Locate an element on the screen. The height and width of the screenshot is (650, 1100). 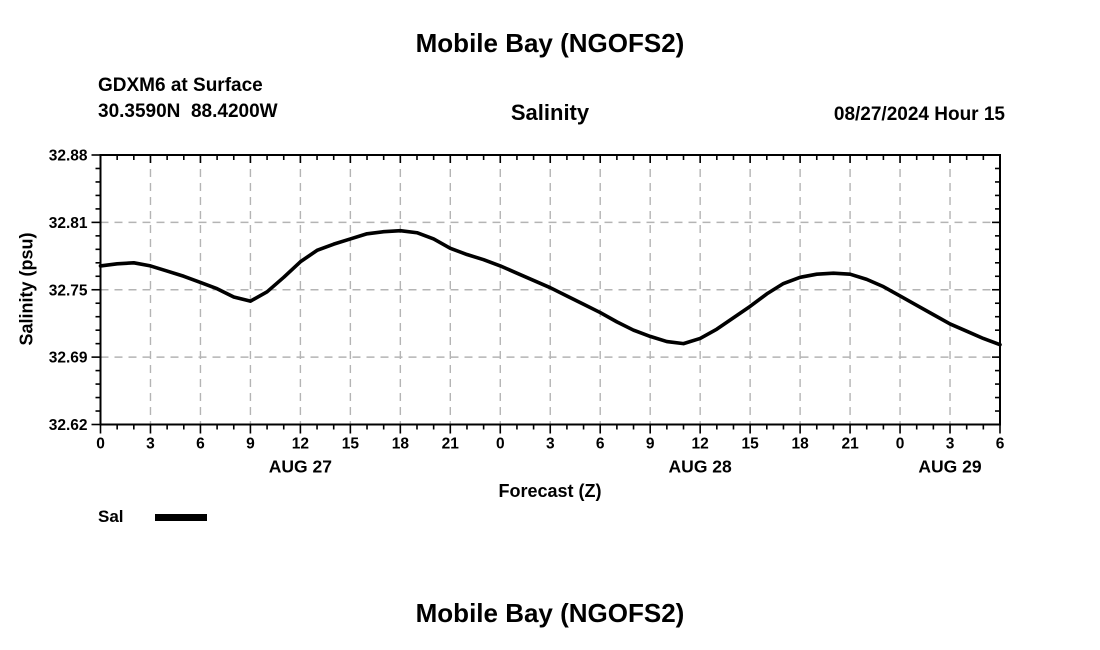
forecast-datetime: 08/27/2024 Hour 15 is located at coordinates (919, 114).